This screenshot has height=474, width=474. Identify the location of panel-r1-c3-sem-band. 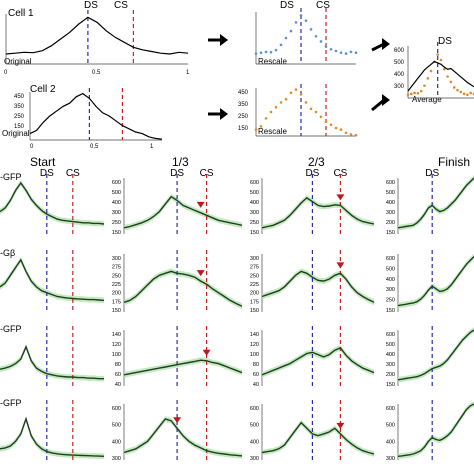
(436, 281).